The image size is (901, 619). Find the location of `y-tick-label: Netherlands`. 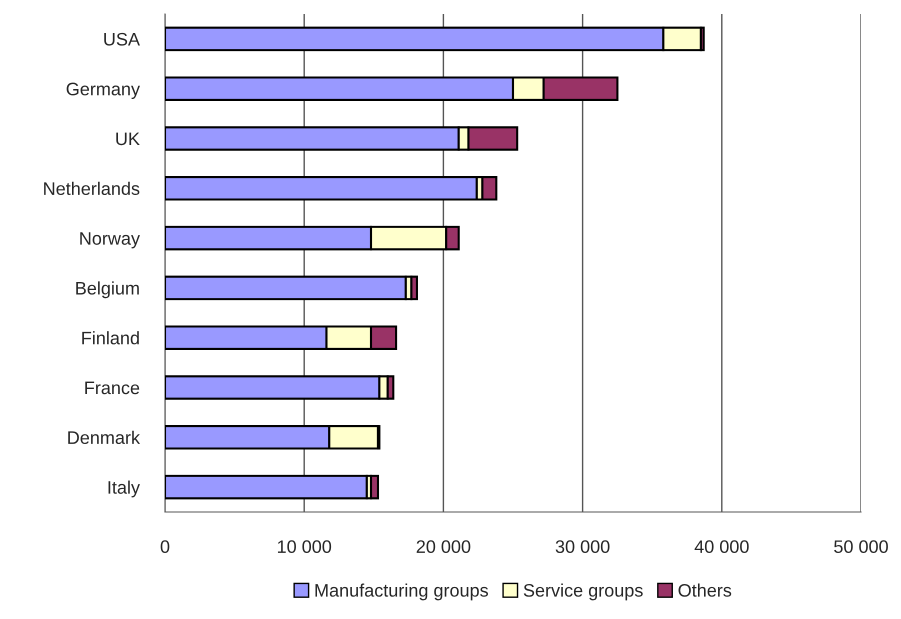

y-tick-label: Netherlands is located at coordinates (92, 189).